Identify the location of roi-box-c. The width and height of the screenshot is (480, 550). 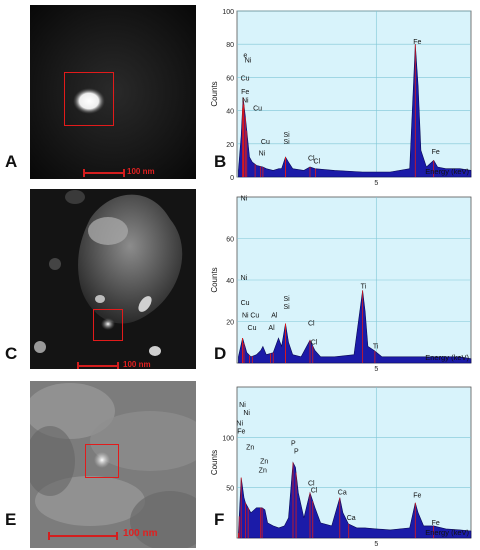
(108, 325).